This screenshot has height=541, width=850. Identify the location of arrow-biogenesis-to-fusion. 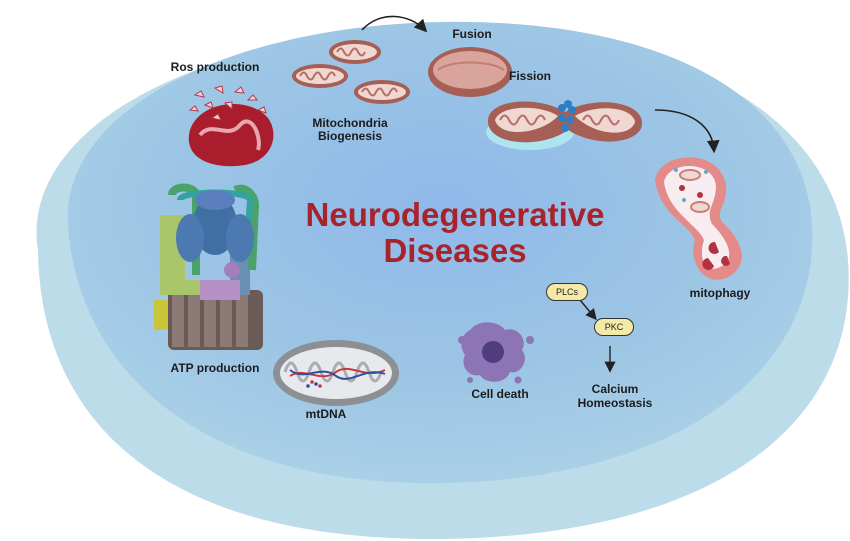
(394, 24).